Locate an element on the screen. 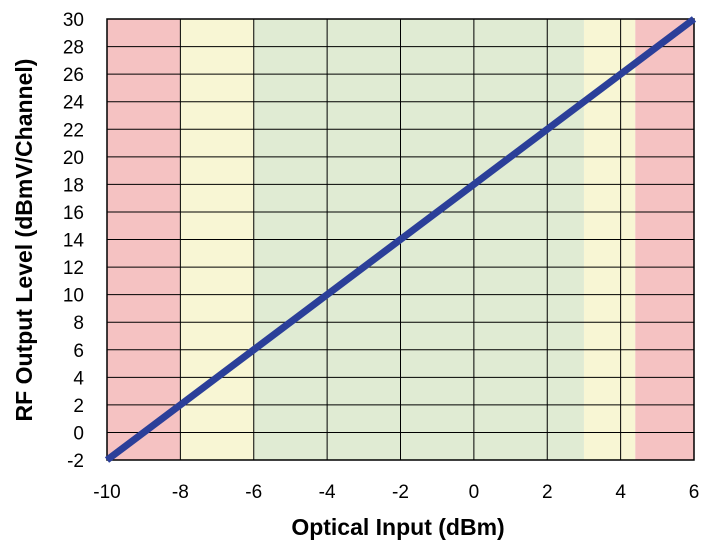 This screenshot has width=701, height=548. y-tick-label-4: 6 is located at coordinates (78, 351).